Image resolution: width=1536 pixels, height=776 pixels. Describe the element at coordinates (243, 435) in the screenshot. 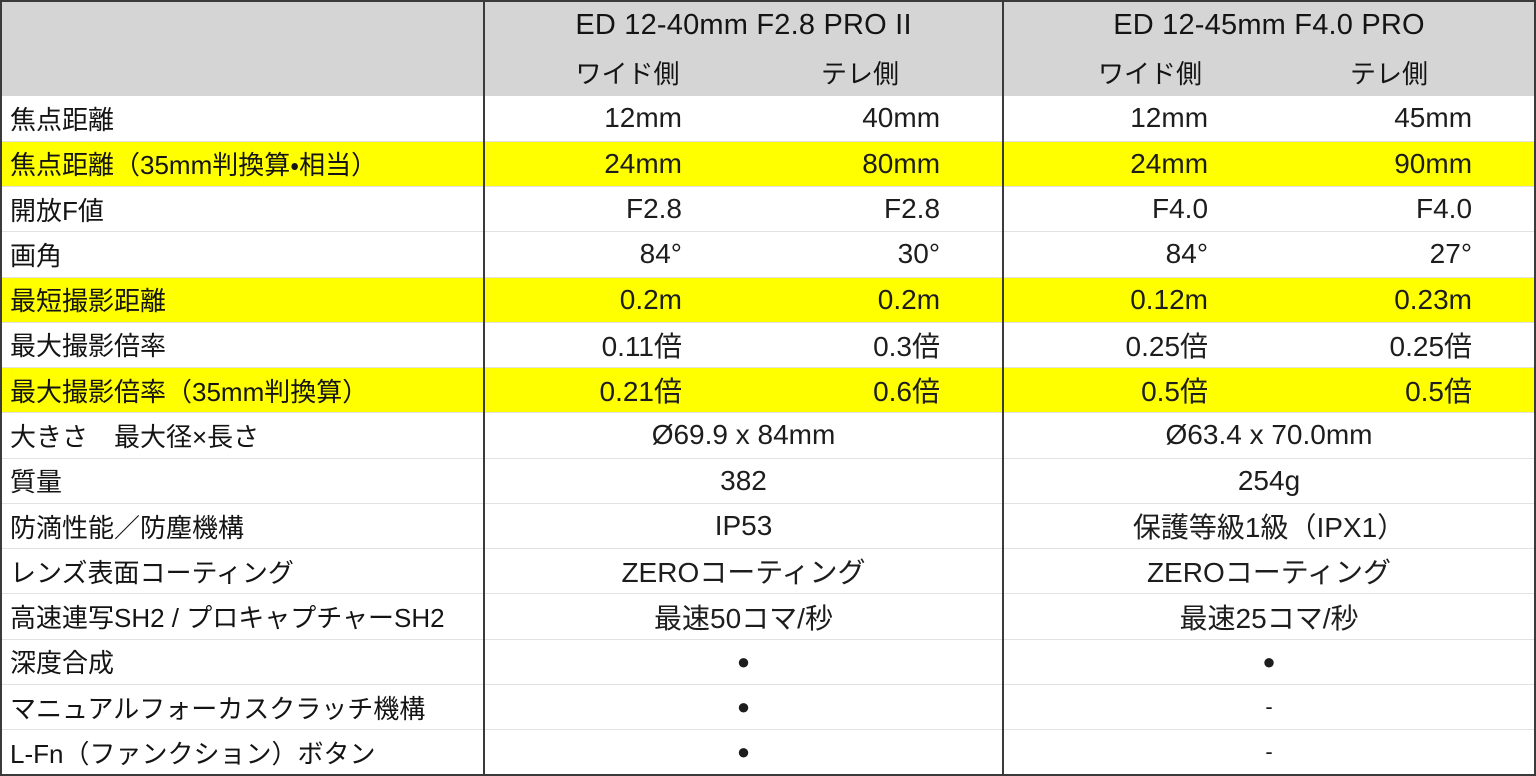

I see `row-label: 大きさ 最大径×長さ` at that location.